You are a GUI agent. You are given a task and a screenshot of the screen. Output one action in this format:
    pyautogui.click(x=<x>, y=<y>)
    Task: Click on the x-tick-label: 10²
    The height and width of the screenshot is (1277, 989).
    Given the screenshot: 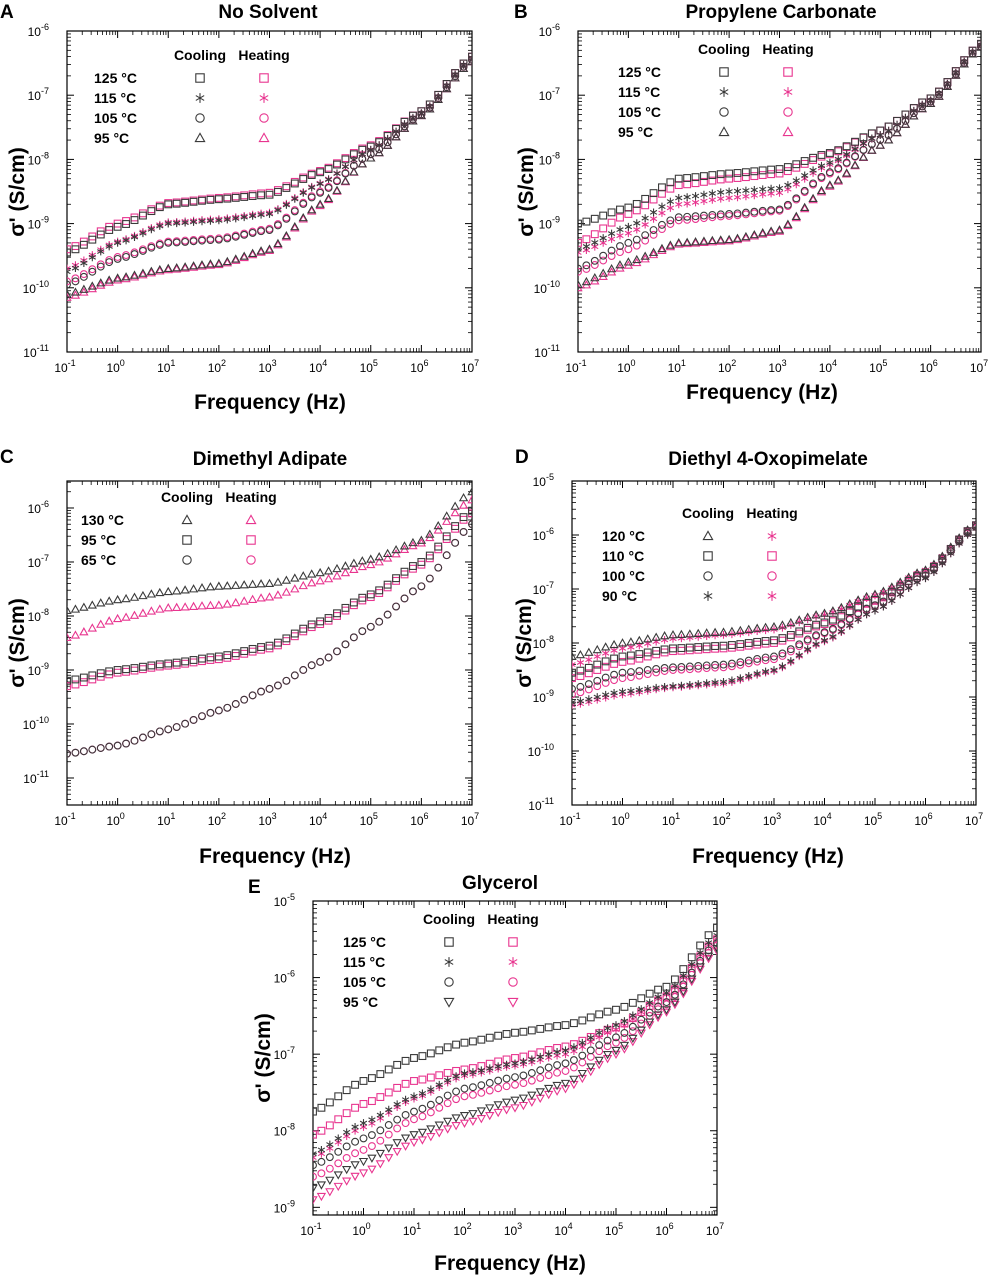 What is the action you would take?
    pyautogui.click(x=462, y=1229)
    